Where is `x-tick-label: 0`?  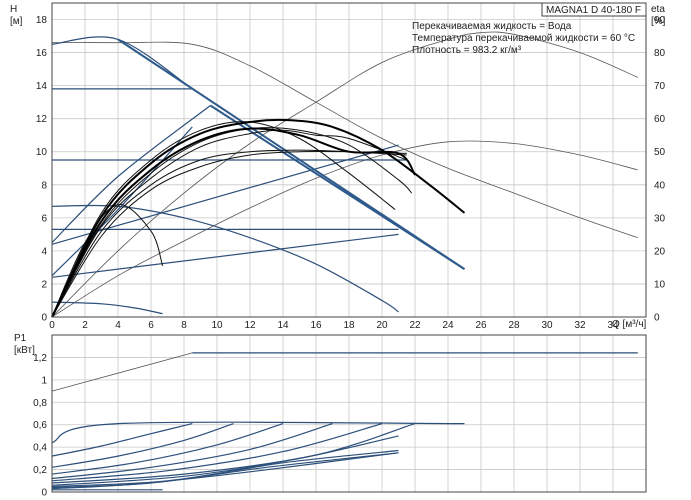 x-tick-label: 0 is located at coordinates (52, 325).